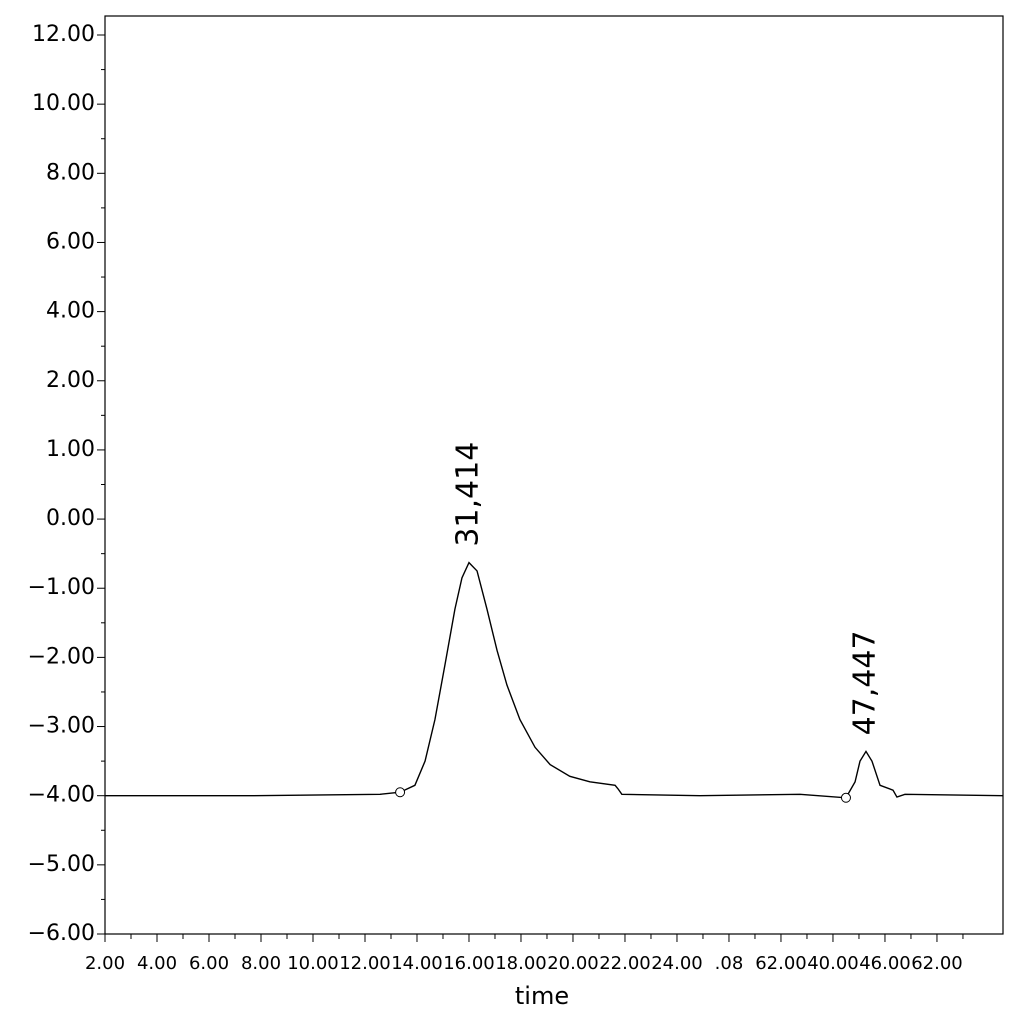  I want to click on x-tick-label: 10.00, so click(313, 963).